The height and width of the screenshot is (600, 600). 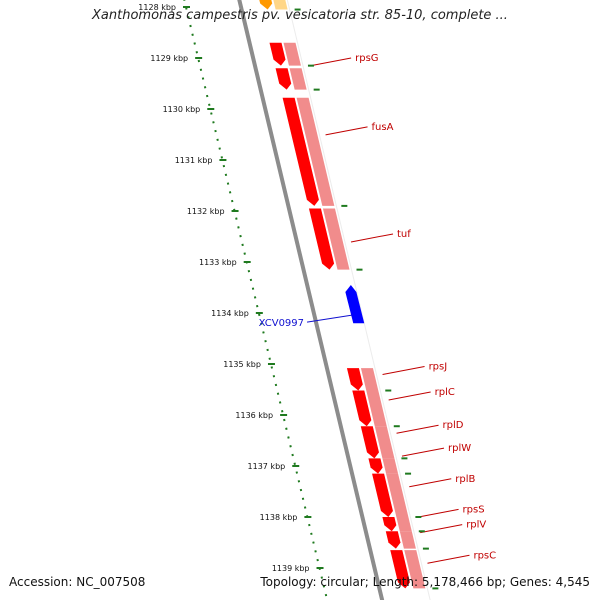 What do you see at coordinates (321, 239) in the screenshot?
I see `gene-arrow-tuf` at bounding box center [321, 239].